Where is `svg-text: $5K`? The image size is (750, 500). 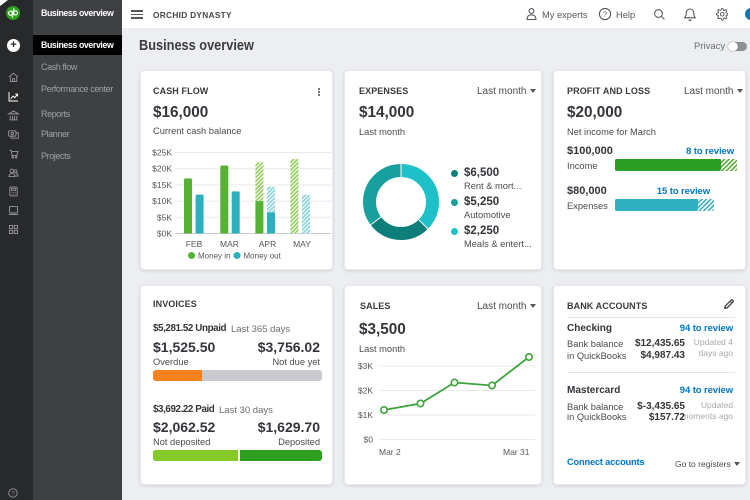
svg-text: $5K is located at coordinates (164, 217).